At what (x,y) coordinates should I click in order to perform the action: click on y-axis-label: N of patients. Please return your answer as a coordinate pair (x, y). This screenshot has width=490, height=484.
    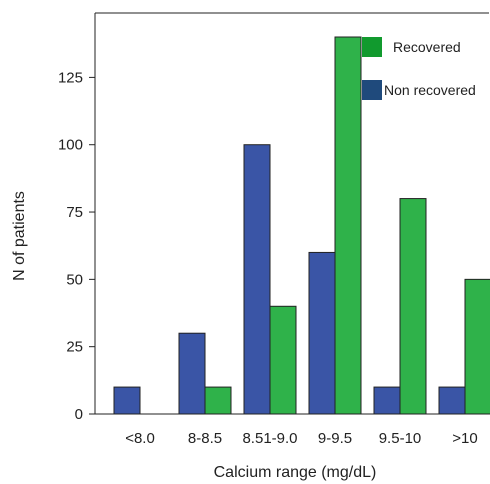
    Looking at the image, I should click on (19, 236).